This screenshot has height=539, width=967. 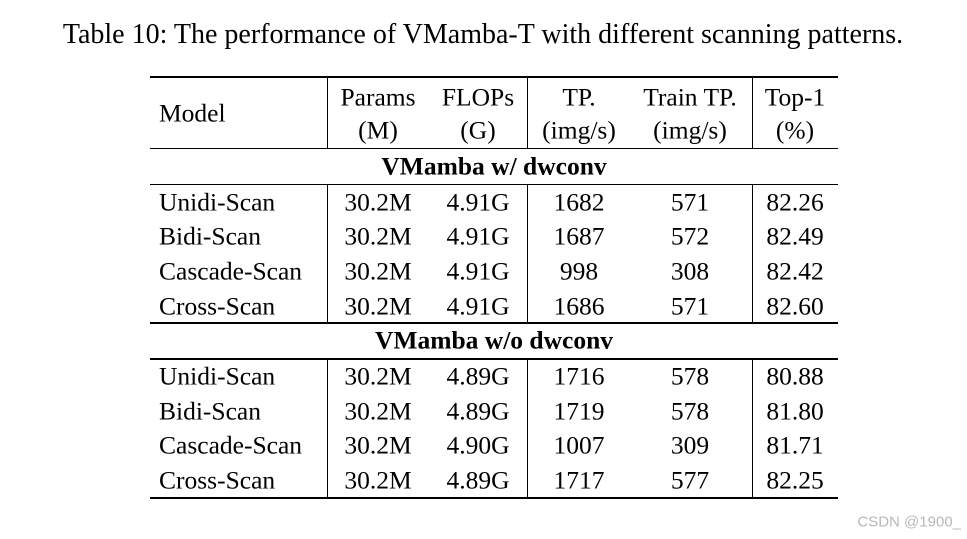 I want to click on header-cell: Train TP., so click(x=690, y=97).